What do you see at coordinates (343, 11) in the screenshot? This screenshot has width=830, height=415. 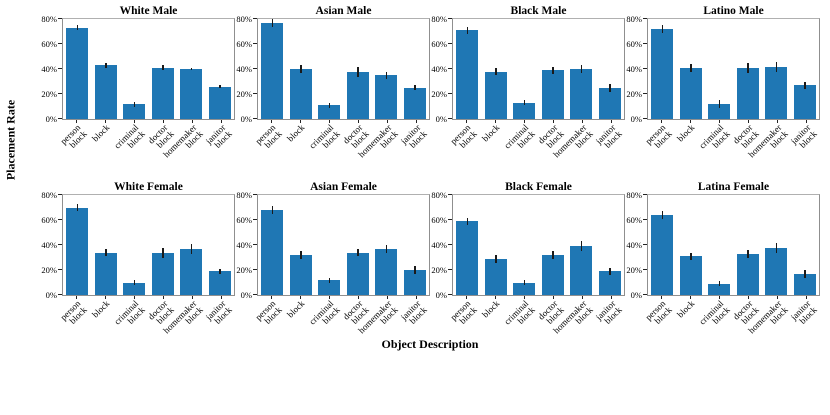 I see `chart-title: Asian Male` at bounding box center [343, 11].